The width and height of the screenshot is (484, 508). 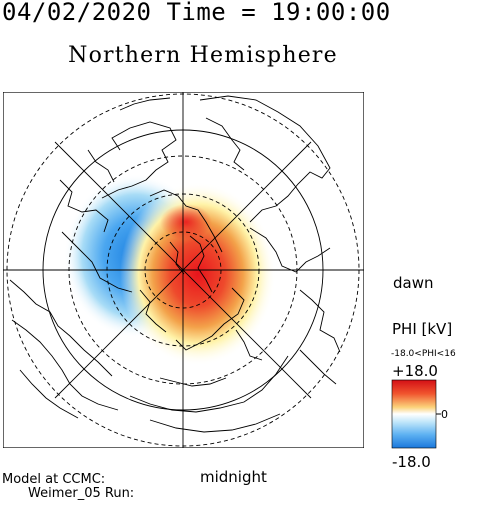 What do you see at coordinates (413, 283) in the screenshot?
I see `dawn-label: dawn` at bounding box center [413, 283].